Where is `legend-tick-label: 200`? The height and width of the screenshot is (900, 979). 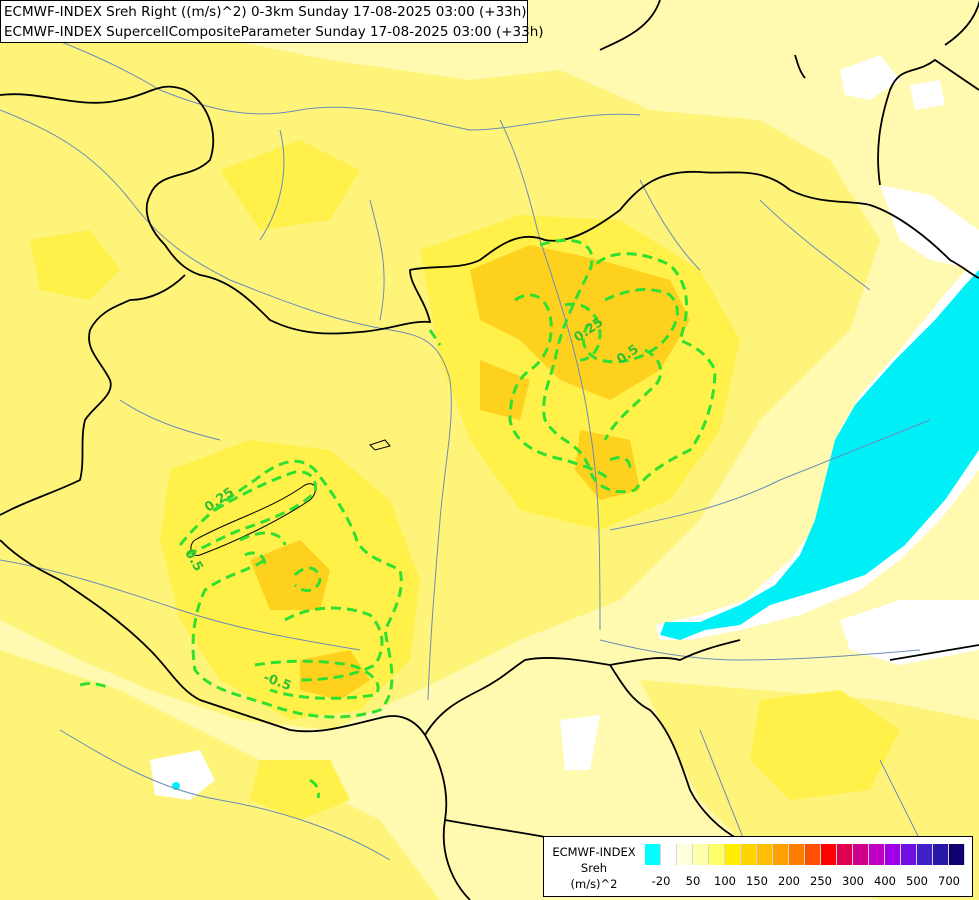
legend-tick-label: 200 is located at coordinates (789, 881).